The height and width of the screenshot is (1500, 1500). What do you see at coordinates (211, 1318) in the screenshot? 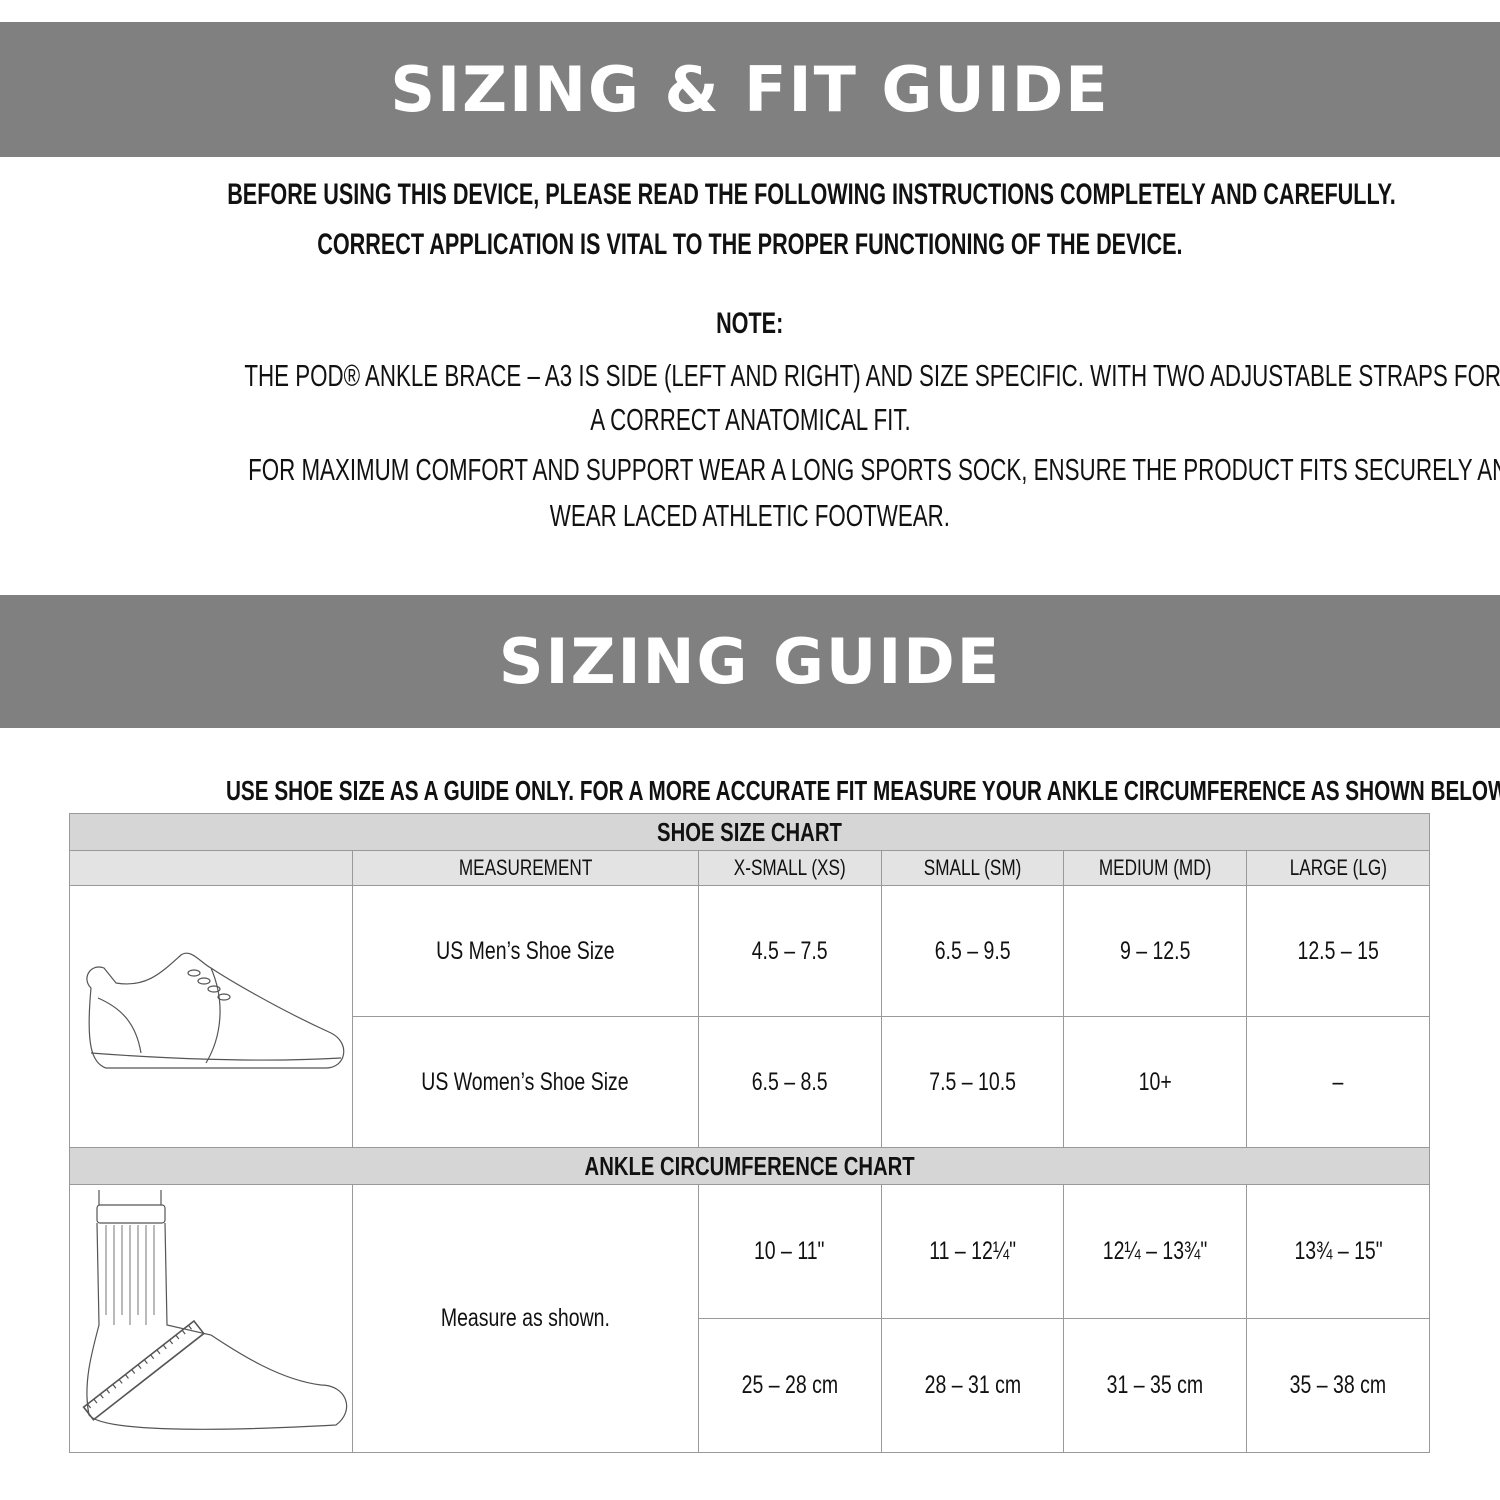
I see `sock-illustration` at bounding box center [211, 1318].